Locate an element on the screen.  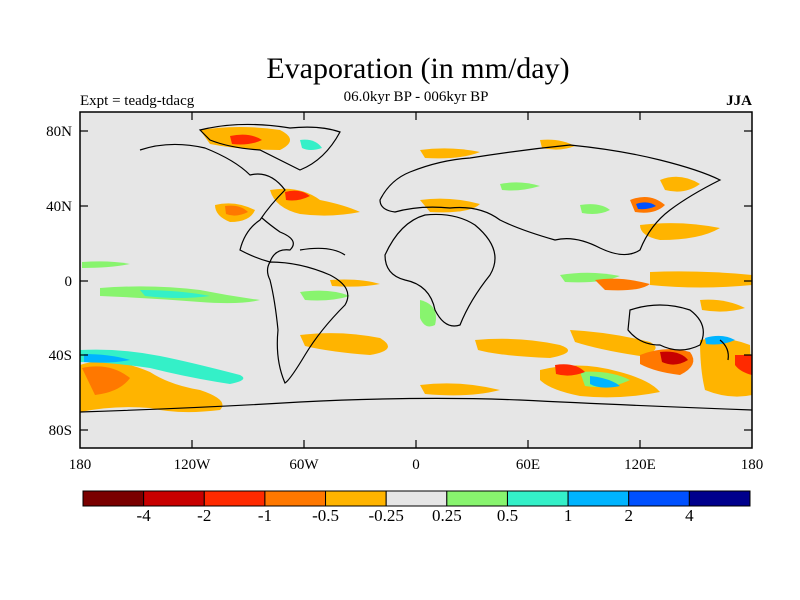
lon-axis-labels: 180 120W 60W 0 60E 120E 180 is located at coordinates (416, 465).